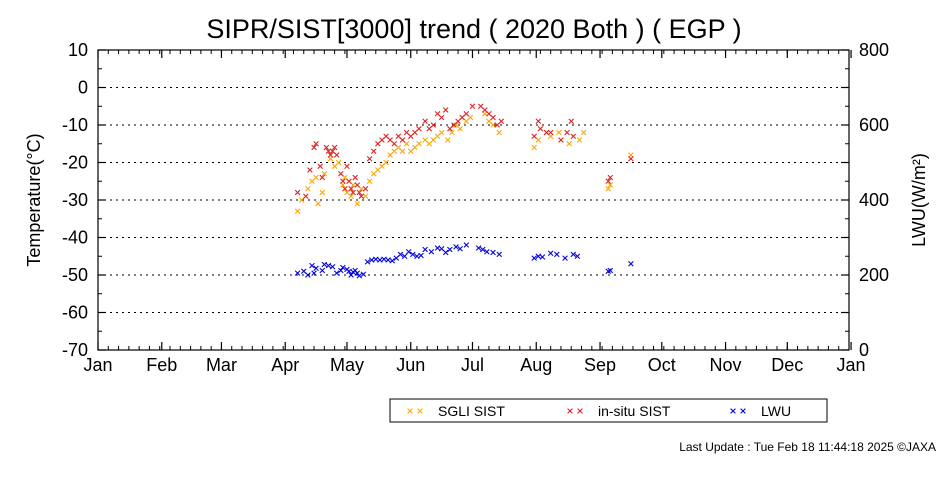 This screenshot has height=480, width=950. What do you see at coordinates (75, 350) in the screenshot?
I see `y-tick-label: -70` at bounding box center [75, 350].